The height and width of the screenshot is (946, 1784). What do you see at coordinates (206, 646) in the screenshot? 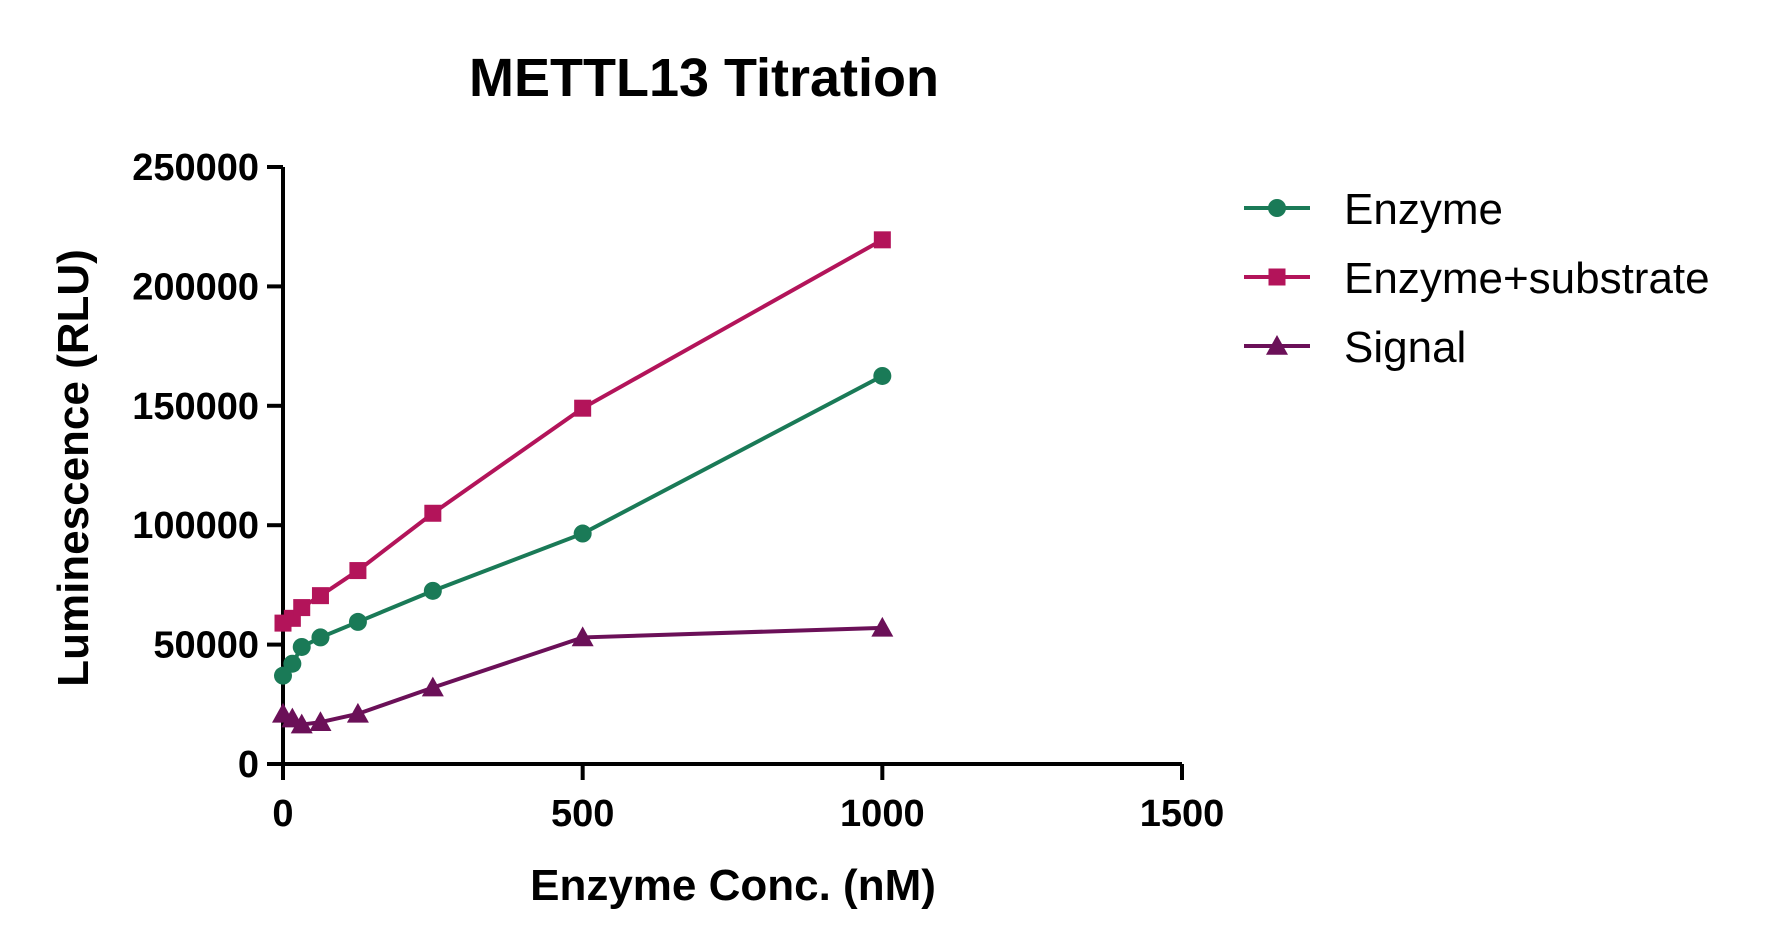
I see `y-tick-label: 50000` at bounding box center [206, 646].